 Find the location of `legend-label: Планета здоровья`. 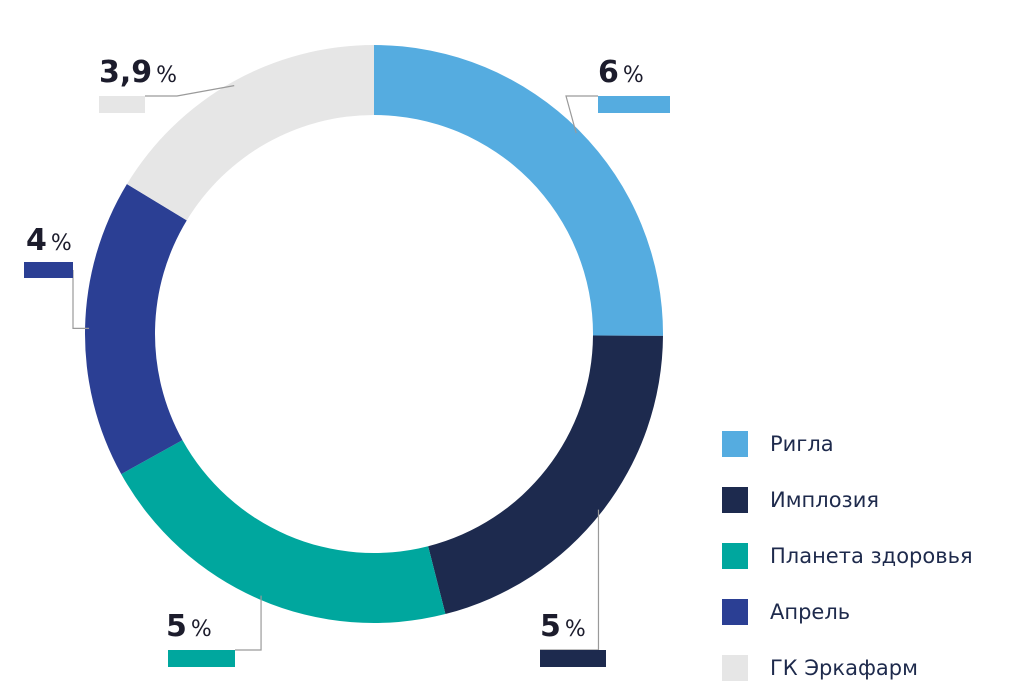

legend-label: Планета здоровья is located at coordinates (871, 556).